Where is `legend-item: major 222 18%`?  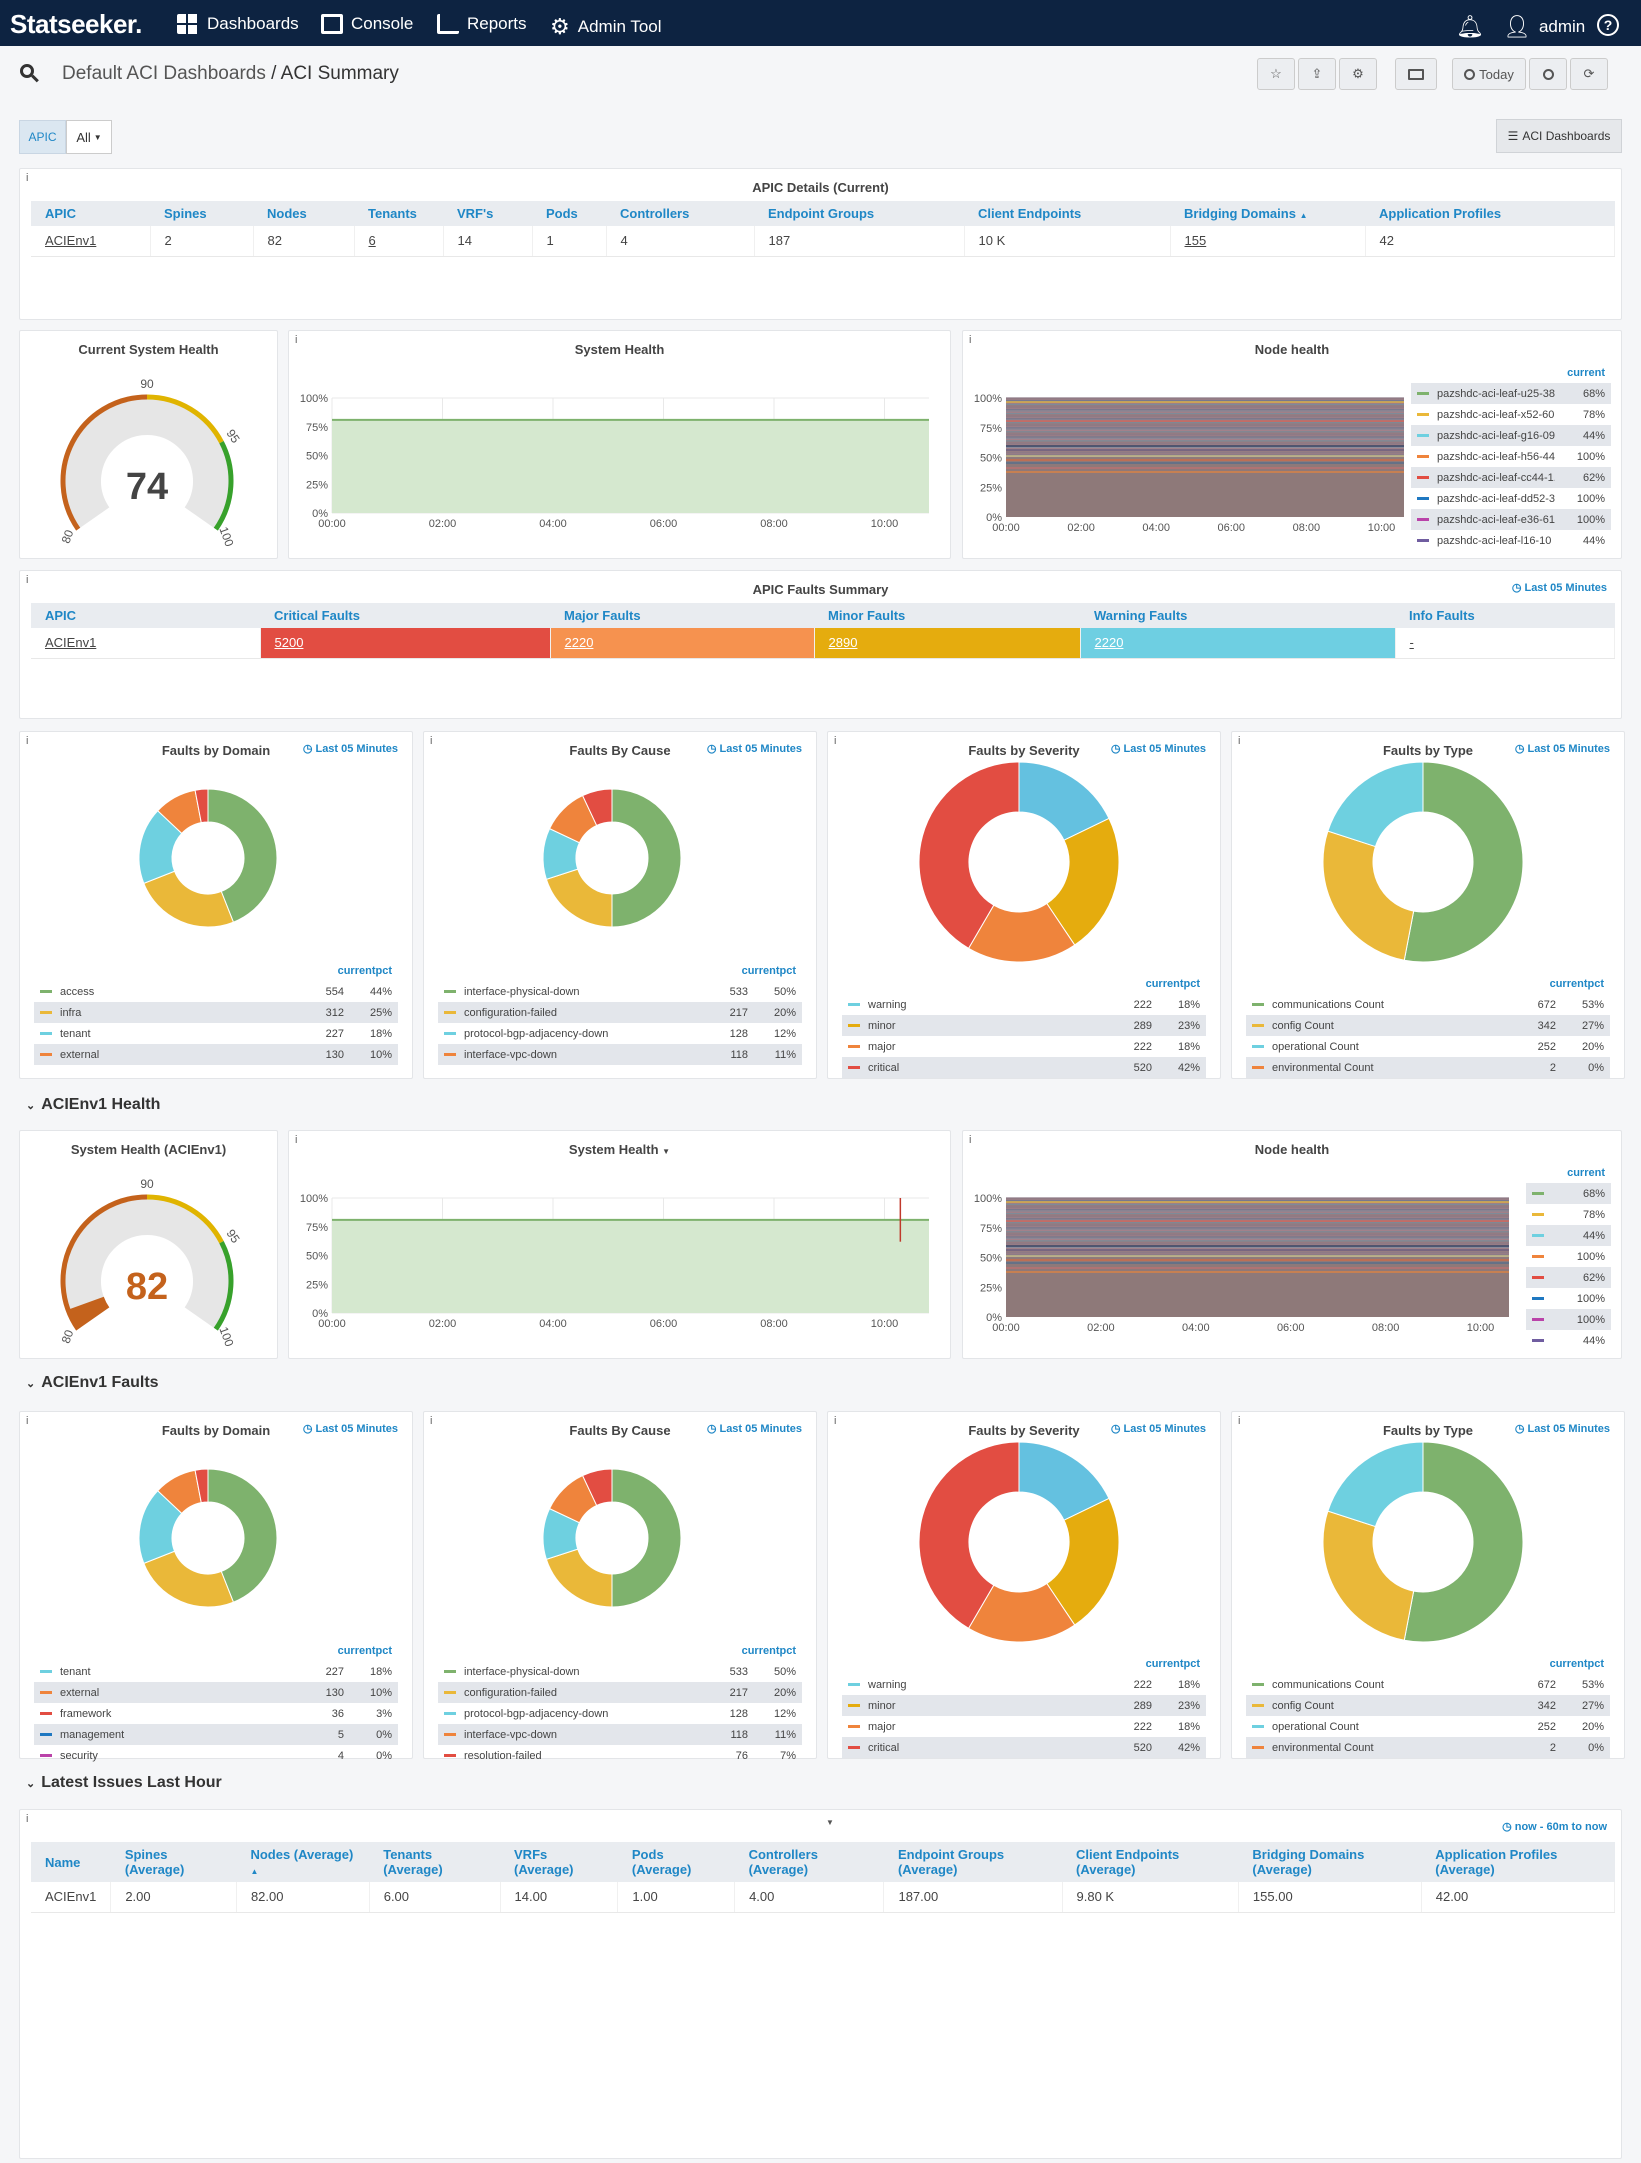 legend-item: major 222 18% is located at coordinates (1024, 1726).